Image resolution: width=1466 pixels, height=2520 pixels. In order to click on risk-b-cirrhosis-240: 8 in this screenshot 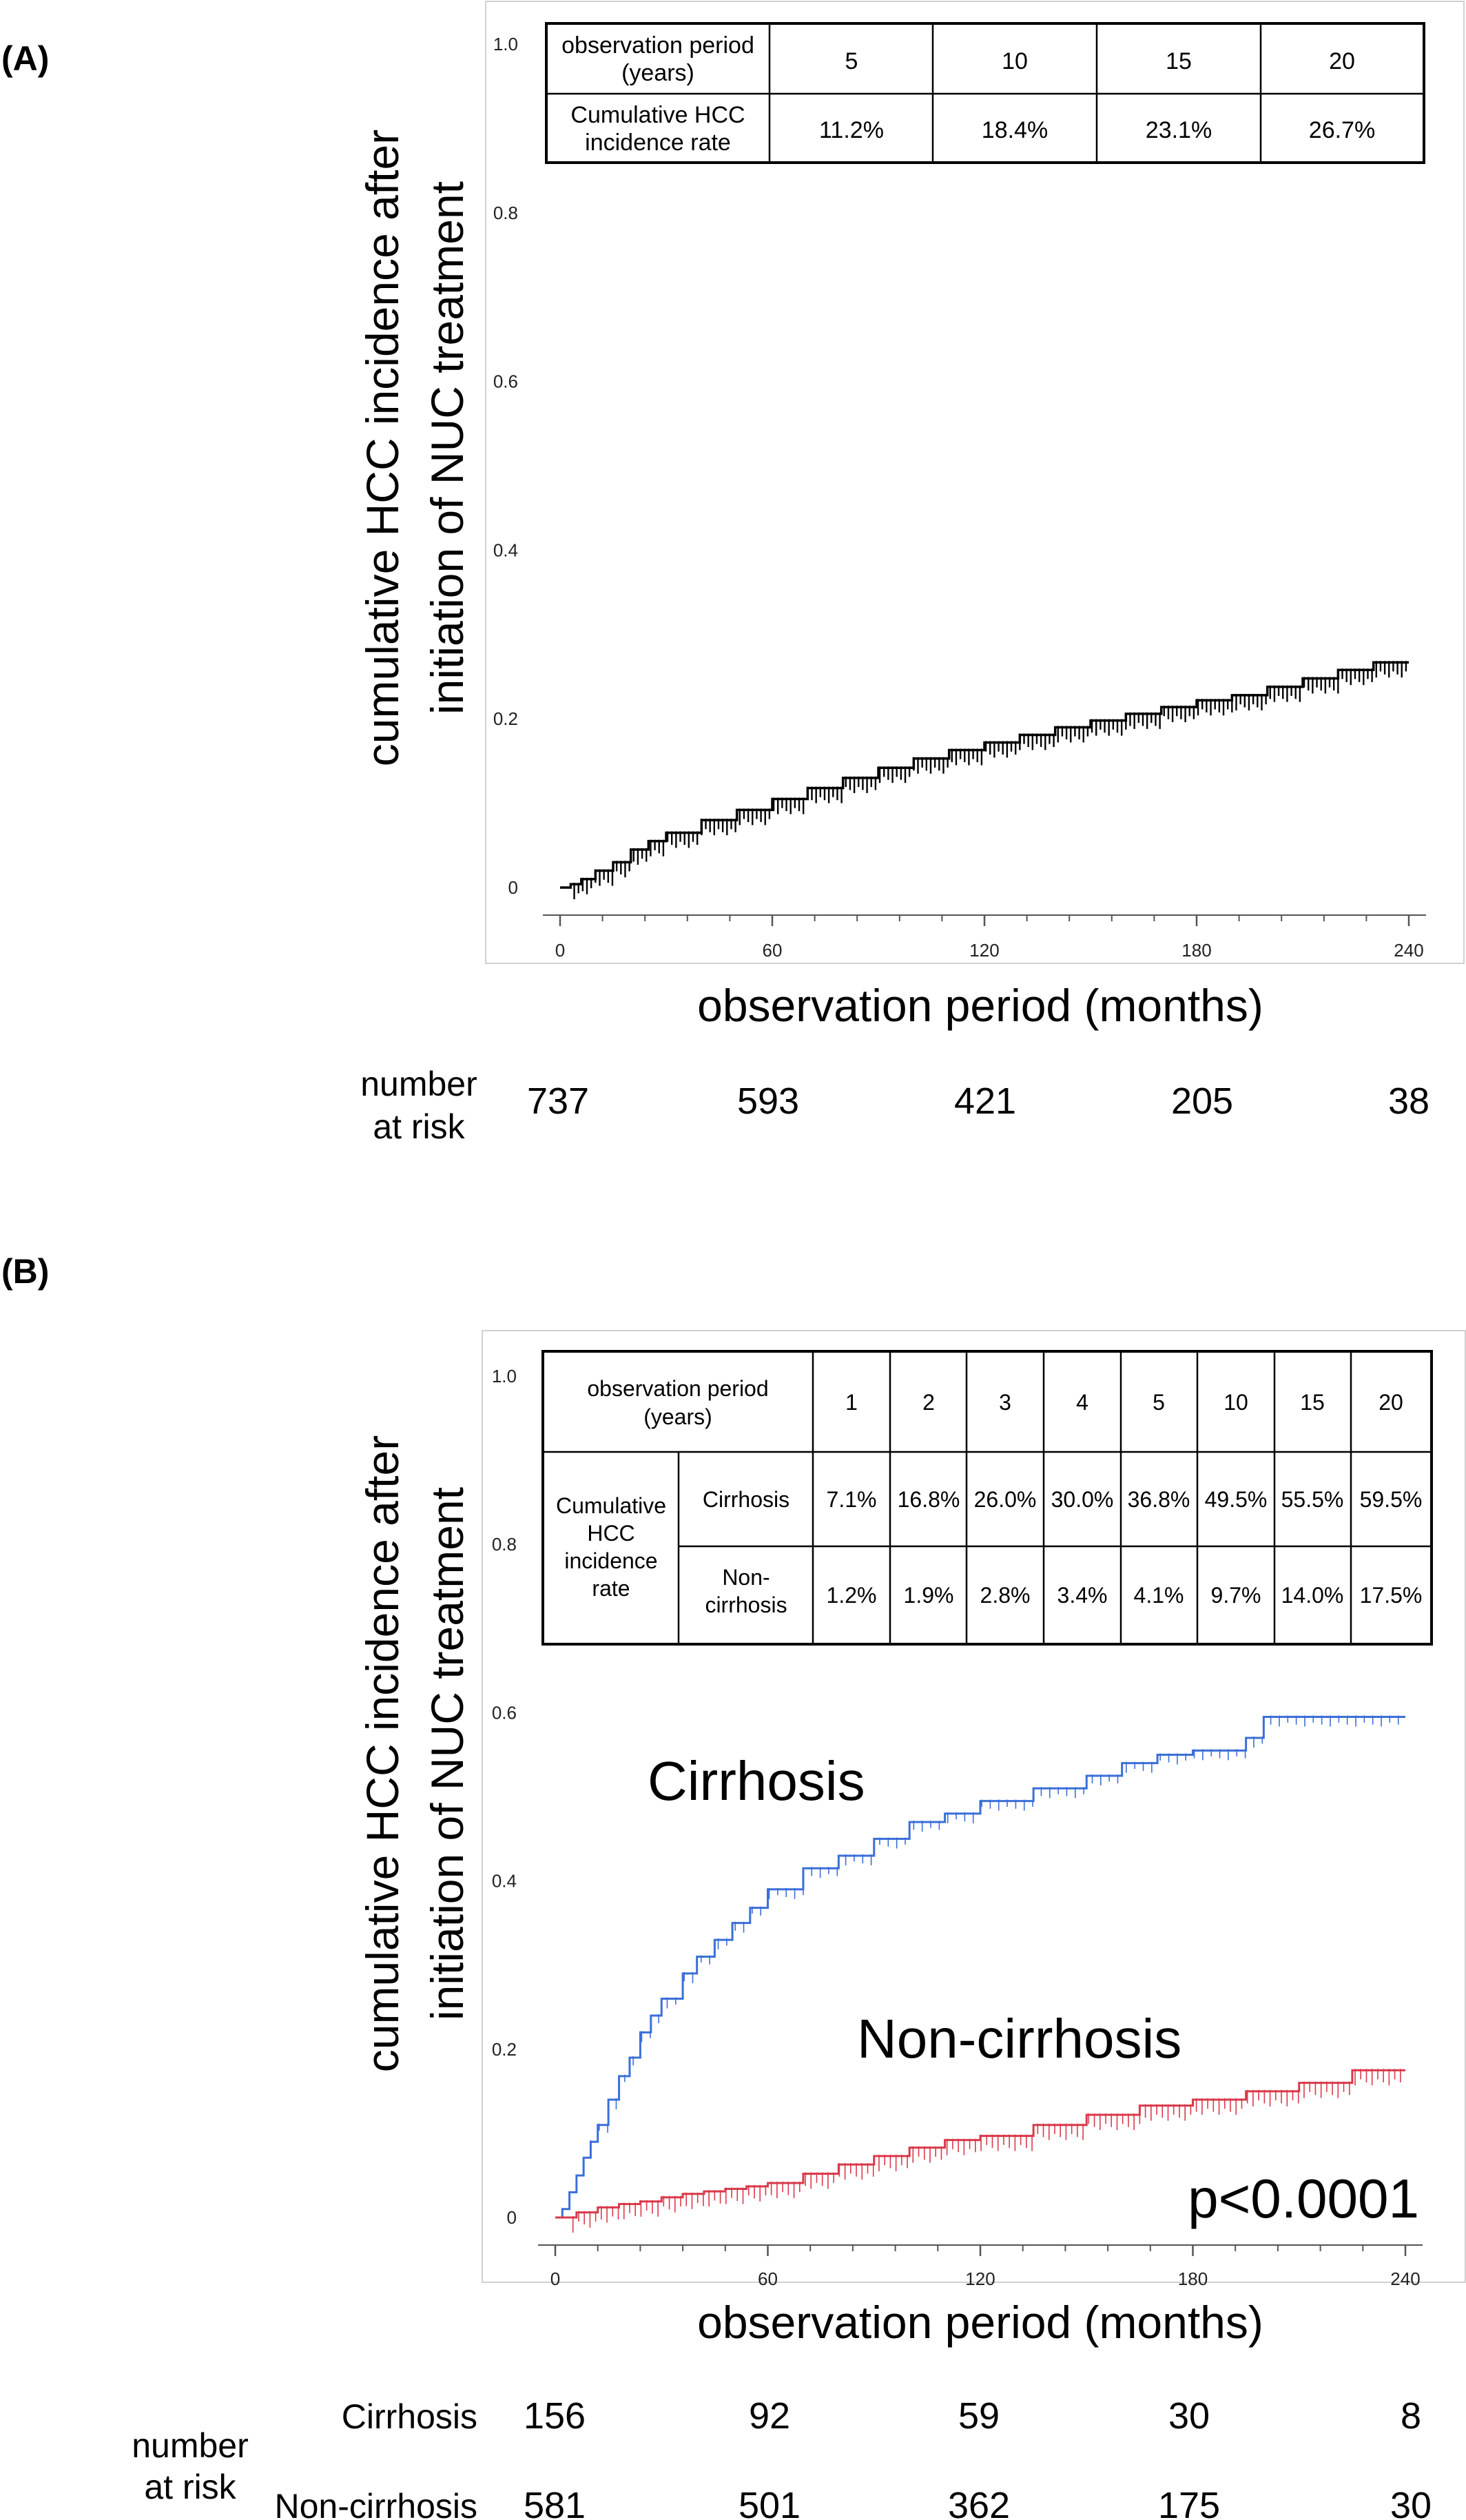, I will do `click(1411, 2416)`.